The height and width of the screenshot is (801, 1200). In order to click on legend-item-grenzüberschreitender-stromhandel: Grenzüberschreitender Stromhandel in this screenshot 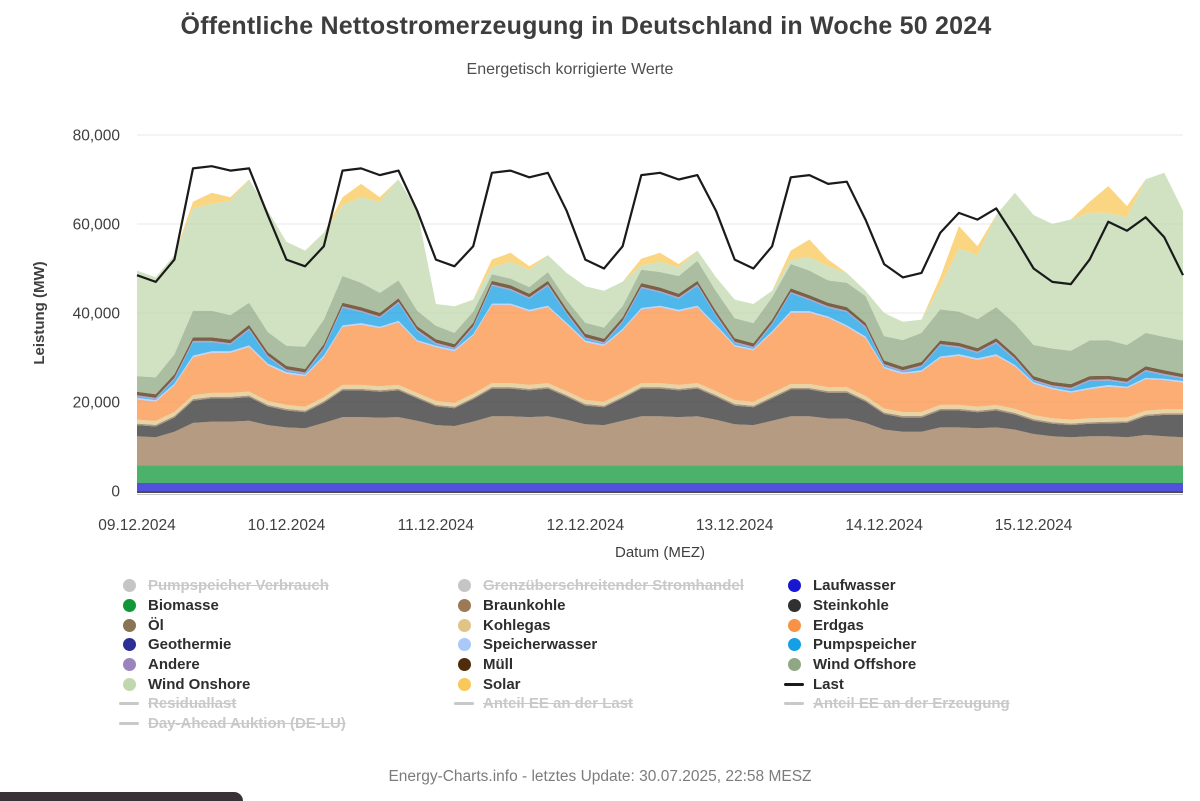, I will do `click(598, 586)`.